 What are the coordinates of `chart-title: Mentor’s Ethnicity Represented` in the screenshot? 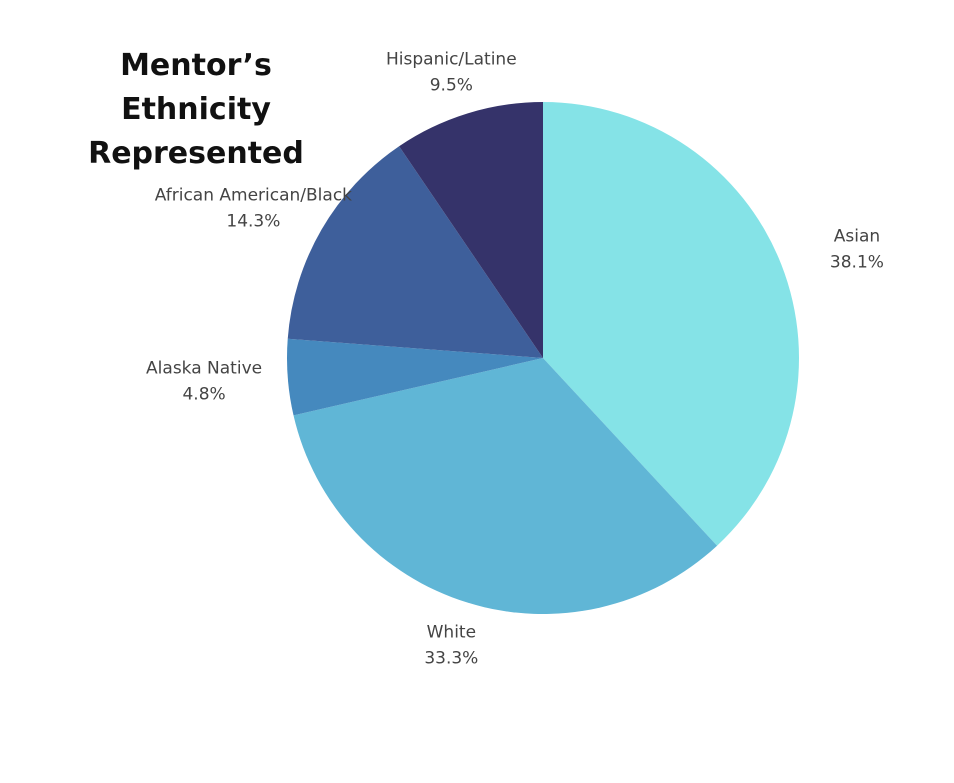 It's located at (196, 109).